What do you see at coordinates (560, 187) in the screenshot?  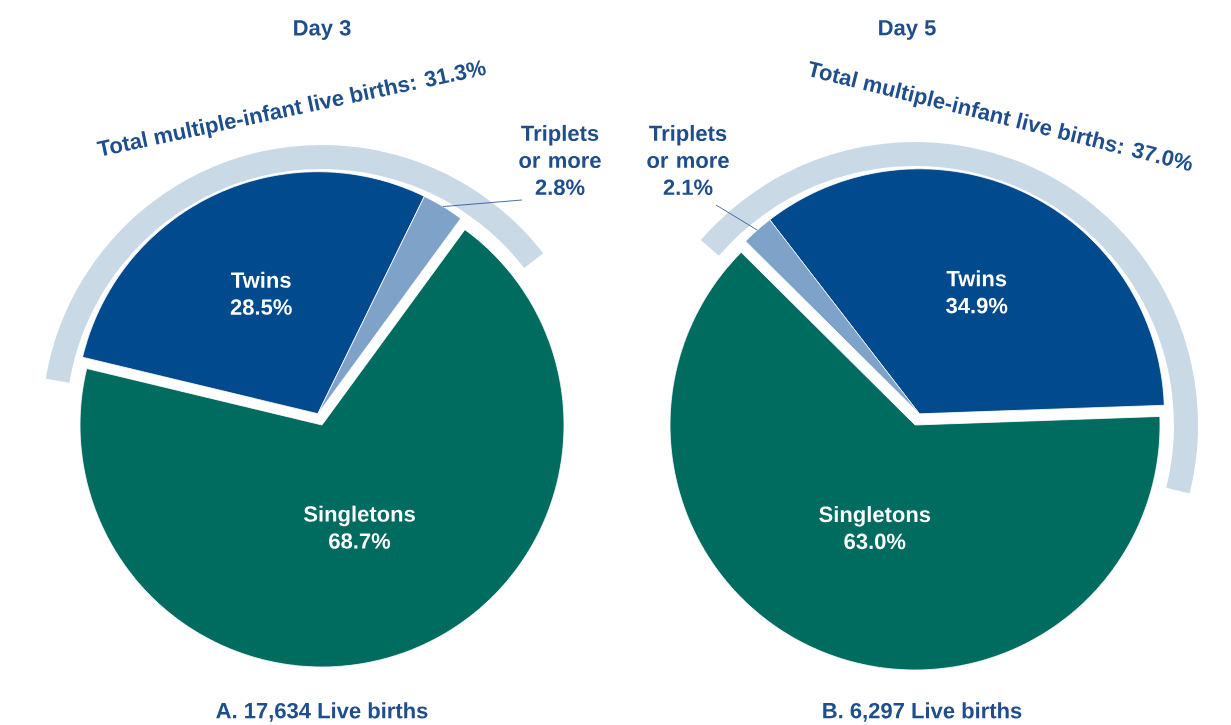 I see `data-label: 2.8%` at bounding box center [560, 187].